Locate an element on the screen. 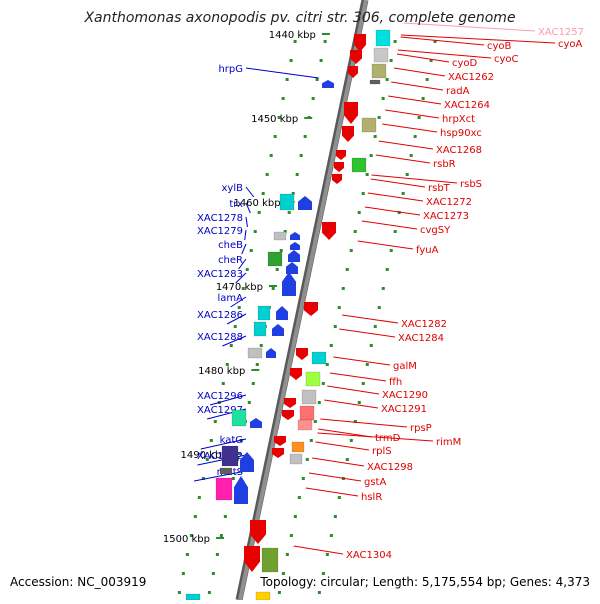 This screenshot has width=600, height=604. right-gene-label: cyoC is located at coordinates (506, 59).